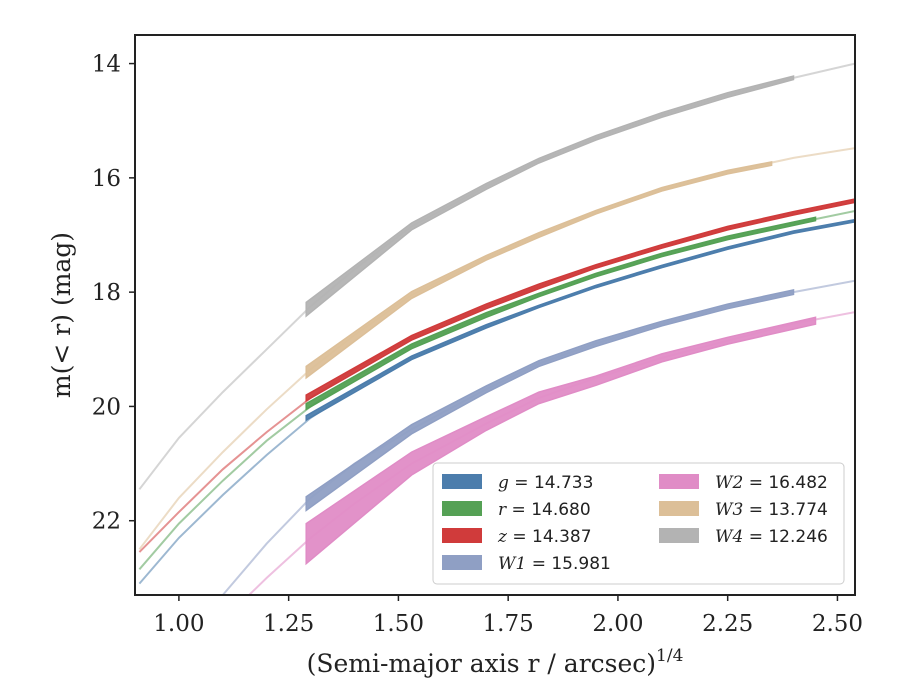 This screenshot has height=700, width=900. Describe the element at coordinates (61, 315) in the screenshot. I see `y-axis-label: m(< r) (mag)` at that location.